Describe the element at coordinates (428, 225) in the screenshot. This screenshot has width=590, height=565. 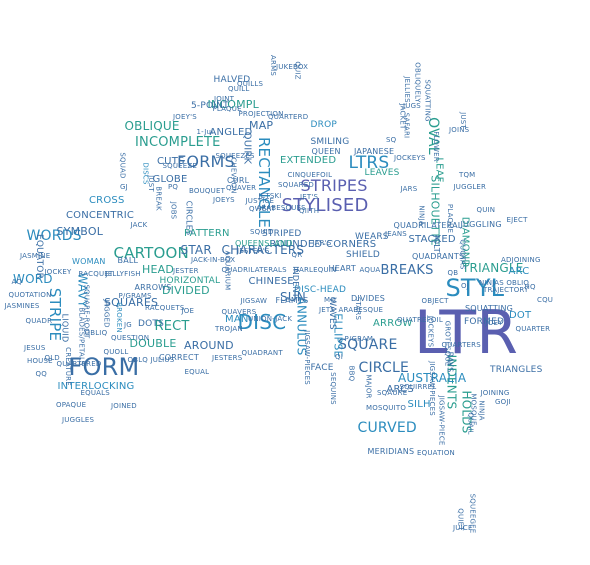
I see `cloud-word: QUADRILATERAL` at that location.